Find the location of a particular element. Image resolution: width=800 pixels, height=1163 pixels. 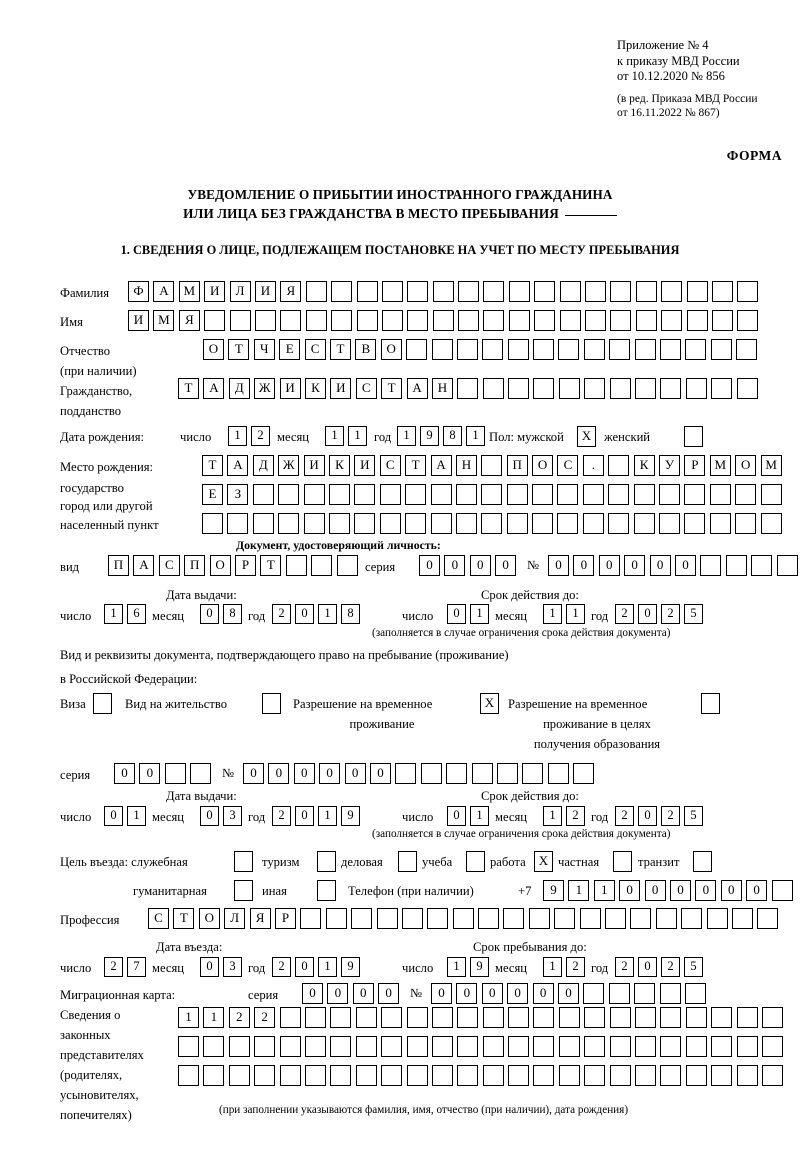

residence-permit-checkbox is located at coordinates (271, 703).